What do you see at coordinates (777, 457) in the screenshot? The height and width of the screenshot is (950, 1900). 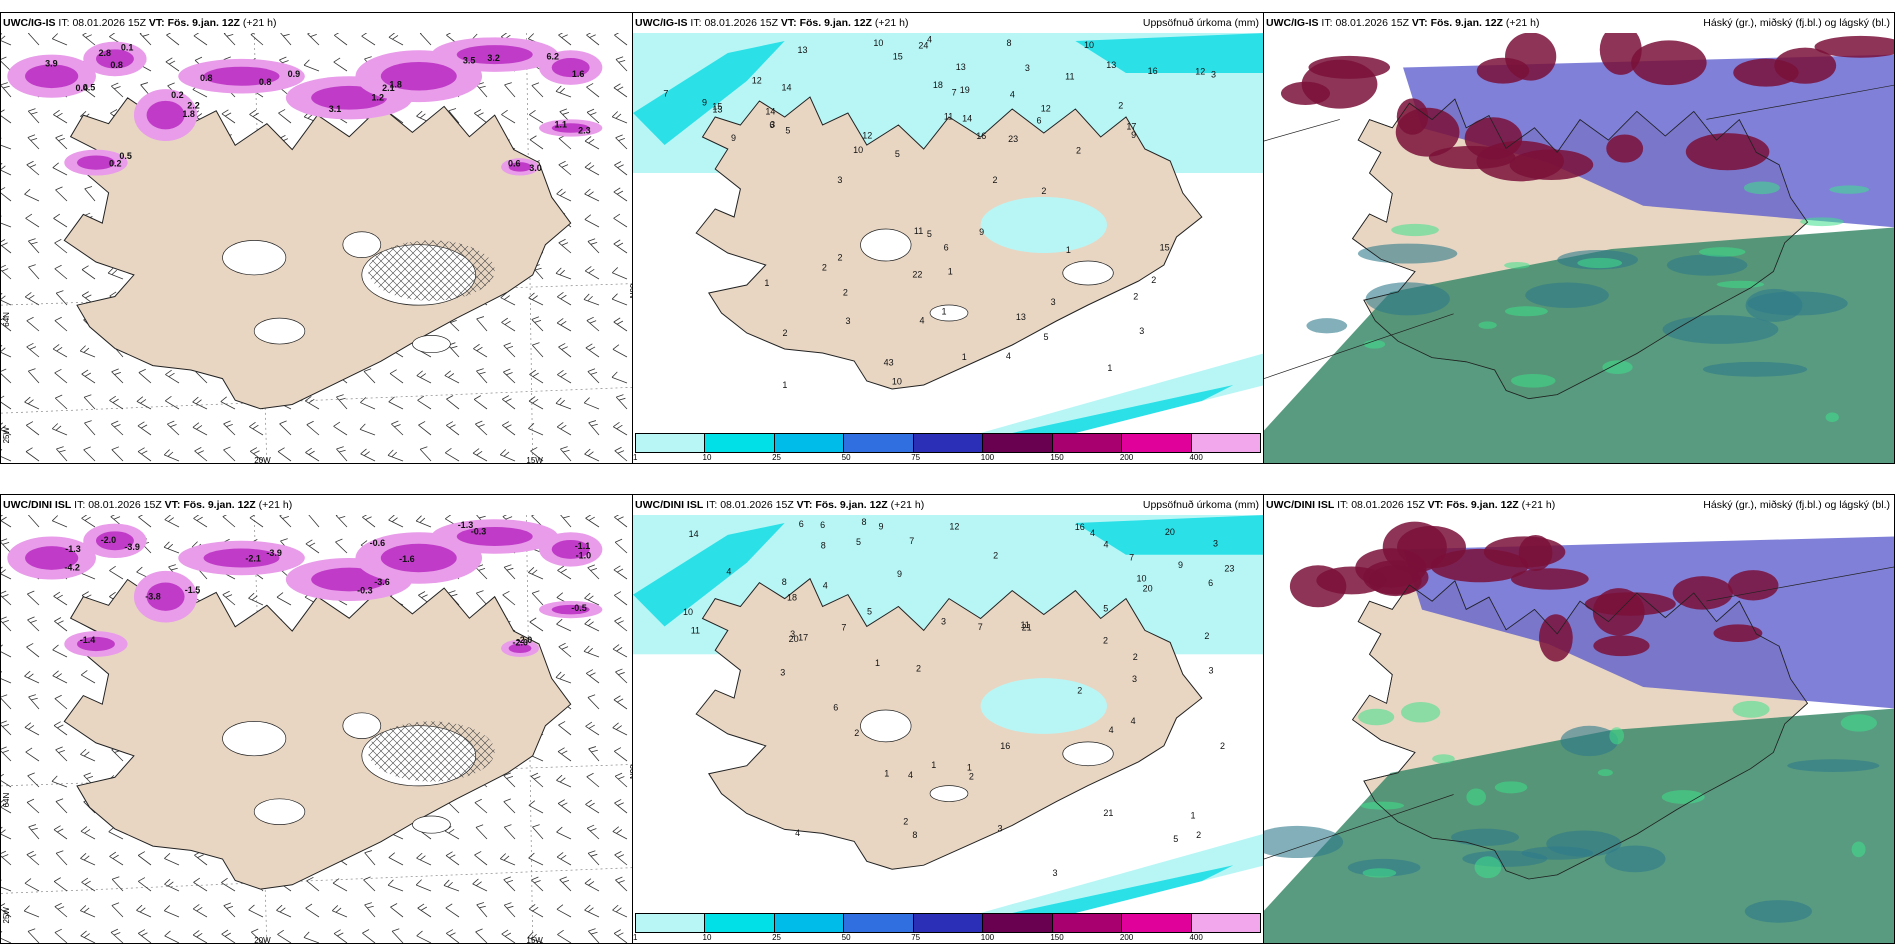 I see `colorbar-tick: 25` at bounding box center [777, 457].